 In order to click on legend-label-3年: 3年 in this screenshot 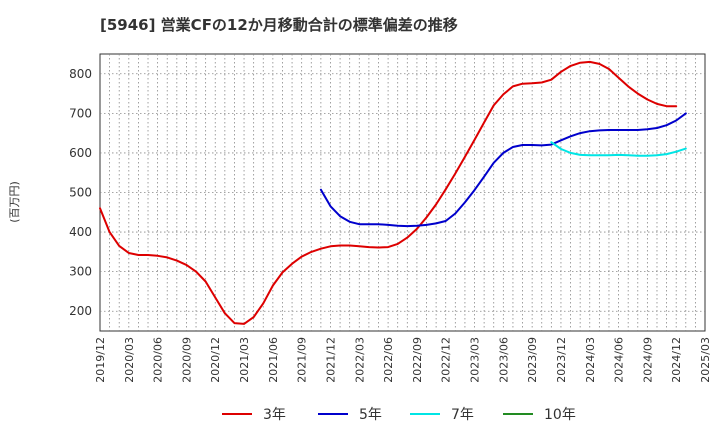, I will do `click(274, 415)`.